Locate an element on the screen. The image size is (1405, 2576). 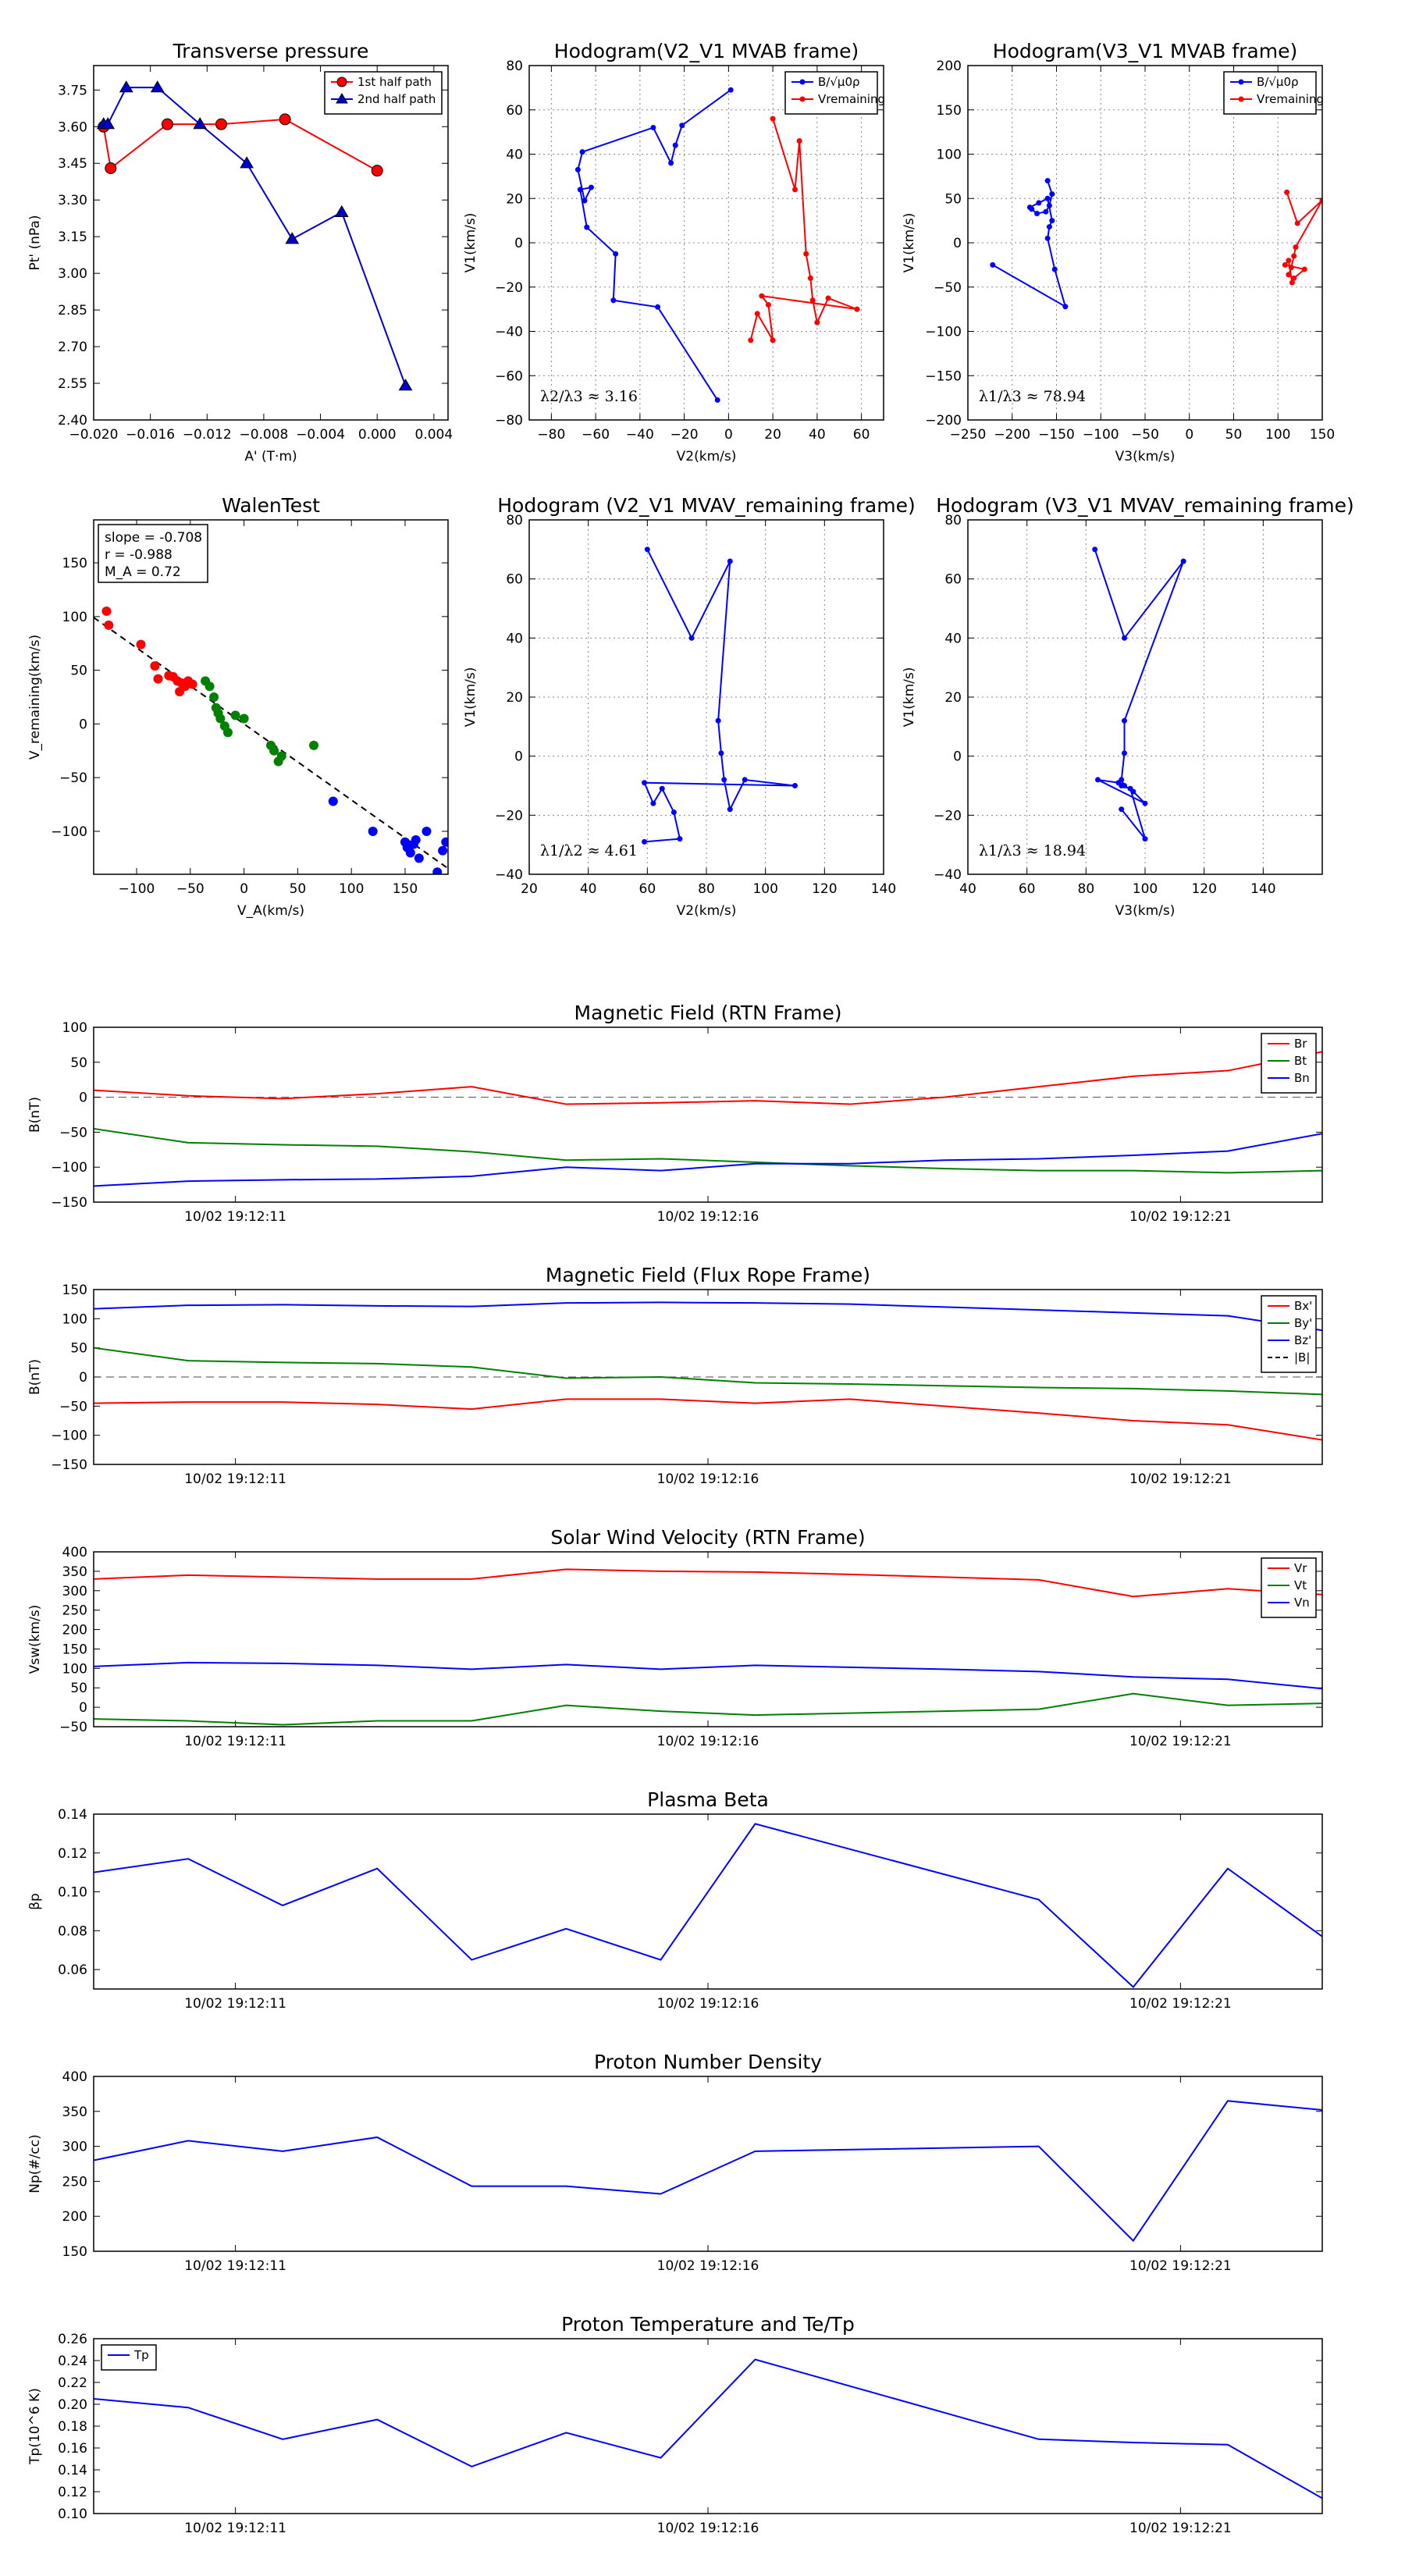
series-line-1st half path is located at coordinates (240, 145).